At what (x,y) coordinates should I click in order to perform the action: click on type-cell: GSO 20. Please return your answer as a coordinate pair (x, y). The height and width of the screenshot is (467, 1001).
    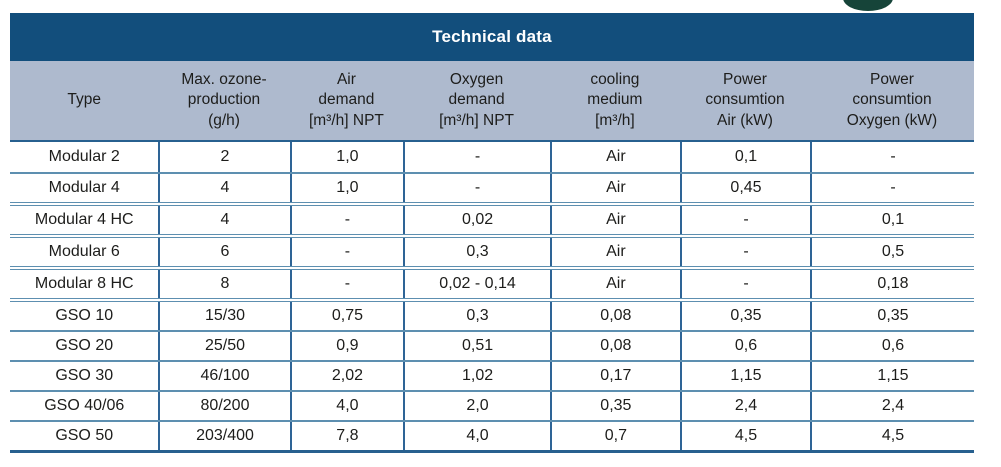
    Looking at the image, I should click on (84, 345).